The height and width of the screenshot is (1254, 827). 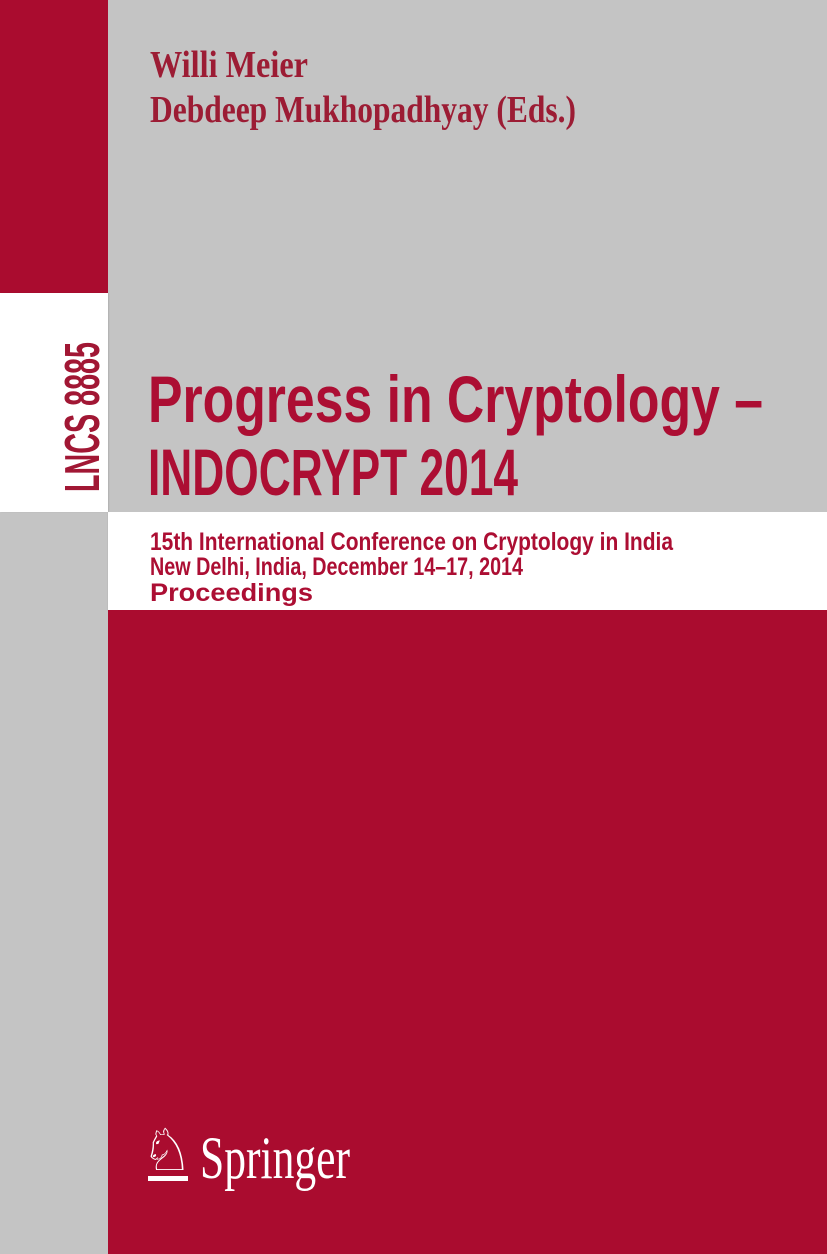 I want to click on subtitle-band, so click(x=467, y=561).